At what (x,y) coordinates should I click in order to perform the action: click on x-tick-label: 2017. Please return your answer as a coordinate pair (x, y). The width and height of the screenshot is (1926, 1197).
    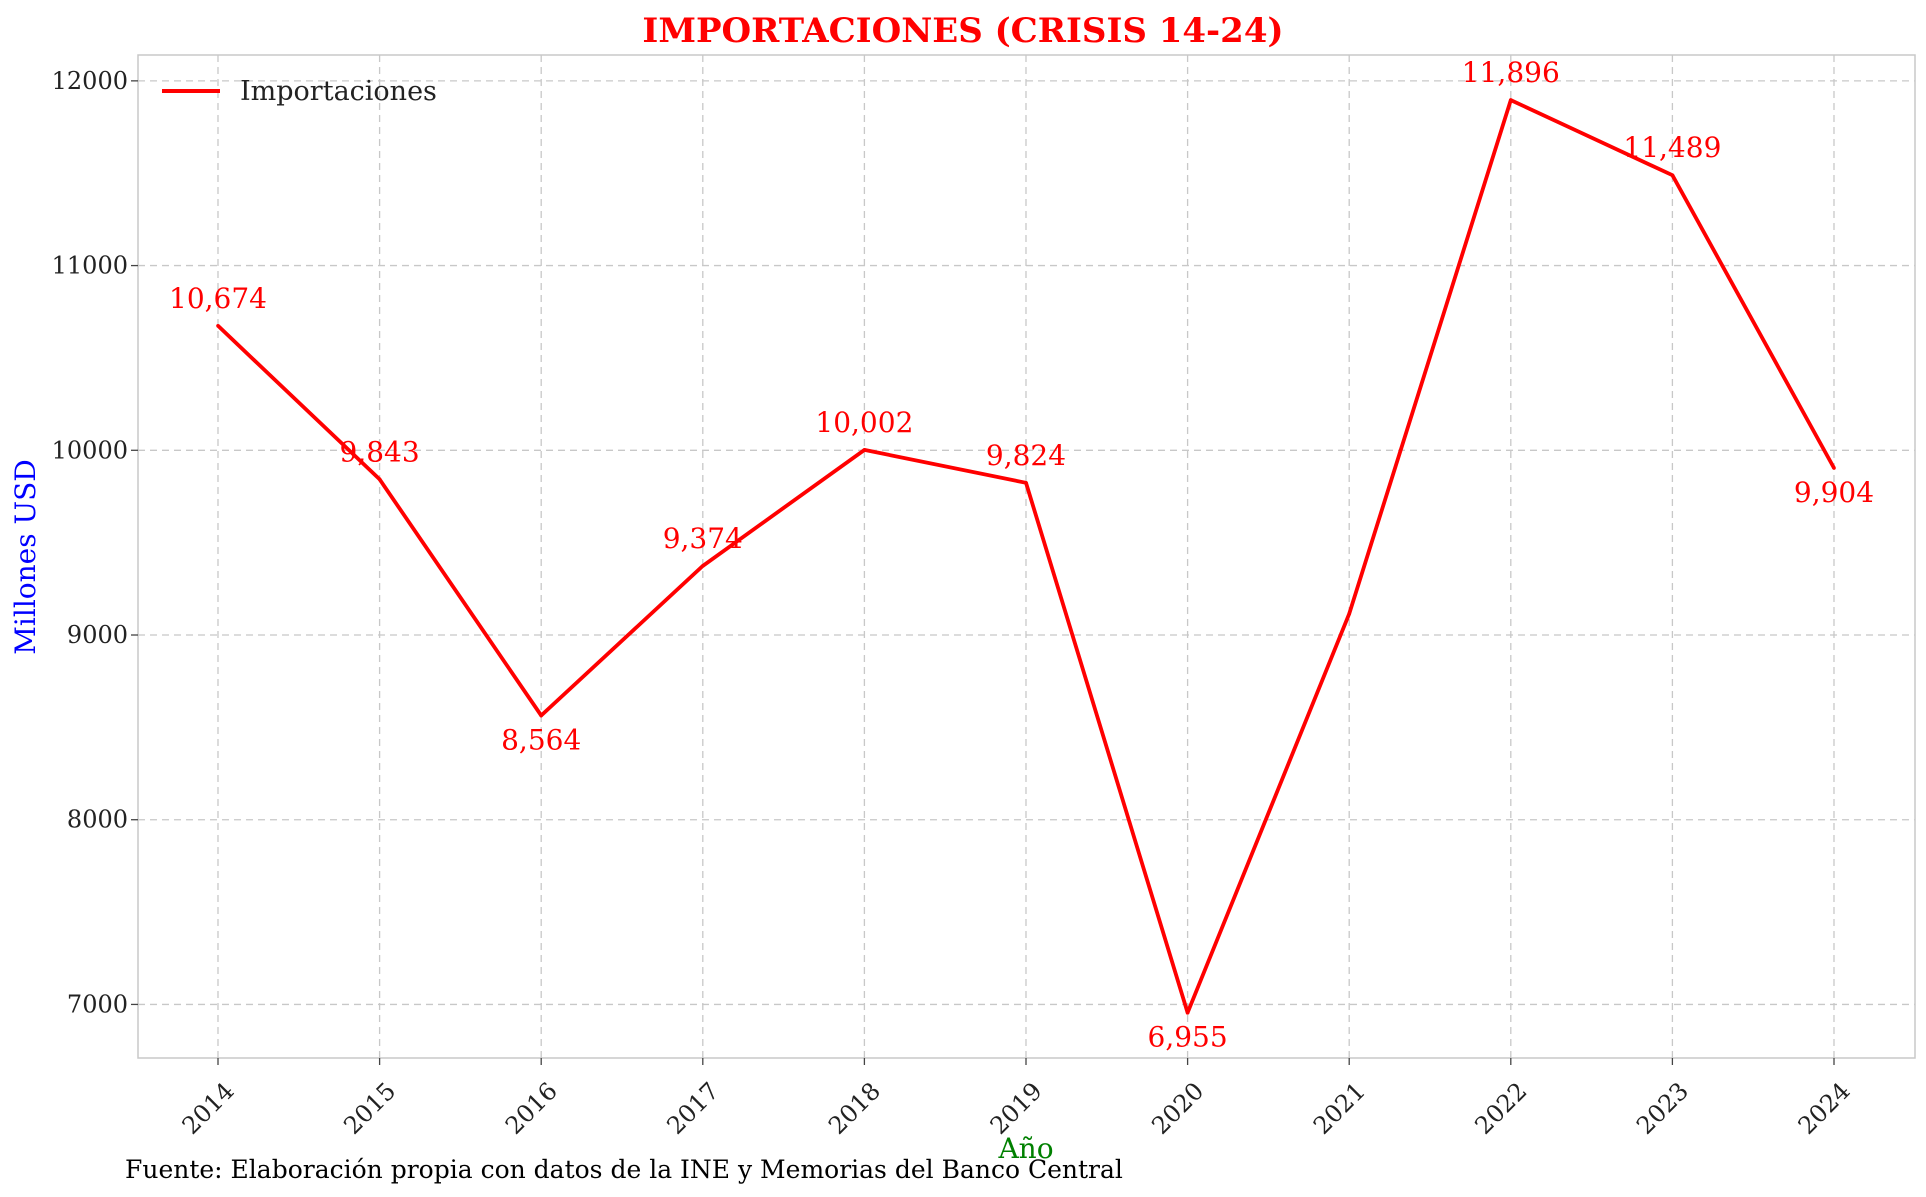
    Looking at the image, I should click on (692, 1108).